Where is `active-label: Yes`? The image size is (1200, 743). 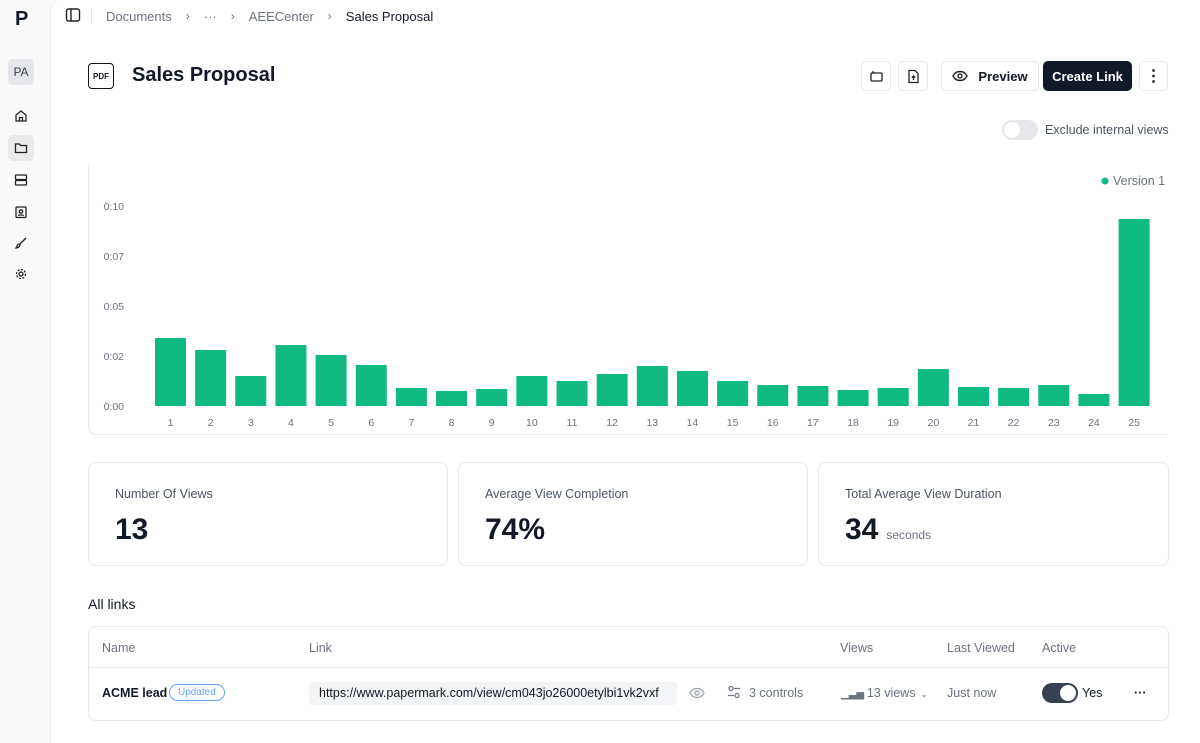 active-label: Yes is located at coordinates (1092, 693).